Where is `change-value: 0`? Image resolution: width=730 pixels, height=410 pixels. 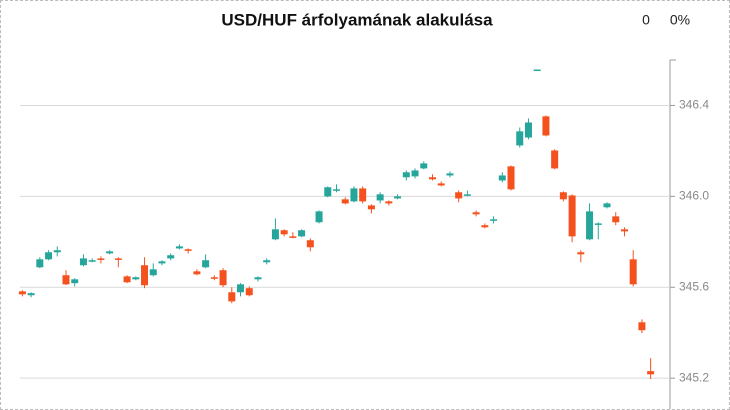
change-value: 0 is located at coordinates (646, 20).